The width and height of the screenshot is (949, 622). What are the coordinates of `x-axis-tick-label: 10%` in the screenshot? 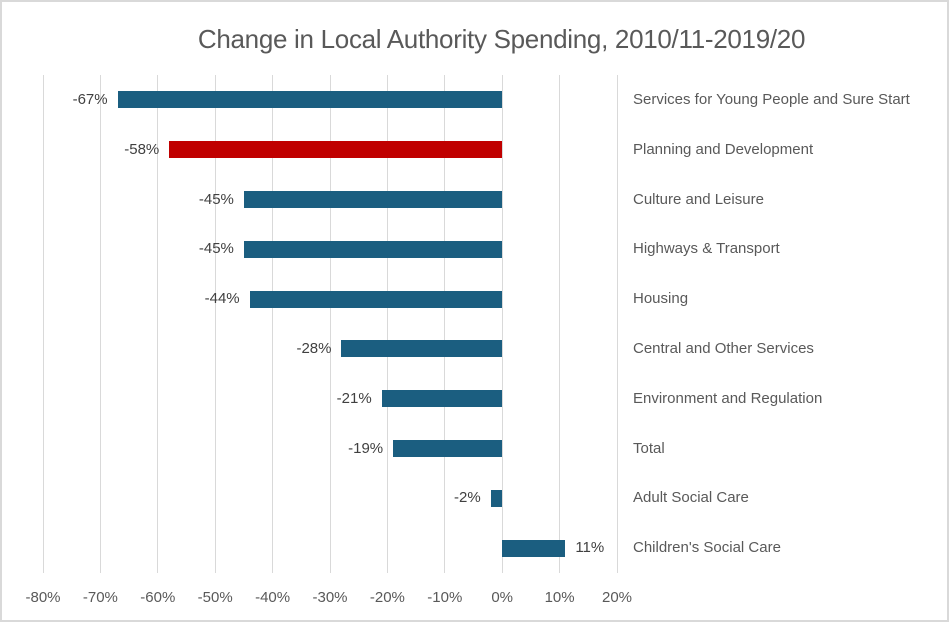 It's located at (559, 597).